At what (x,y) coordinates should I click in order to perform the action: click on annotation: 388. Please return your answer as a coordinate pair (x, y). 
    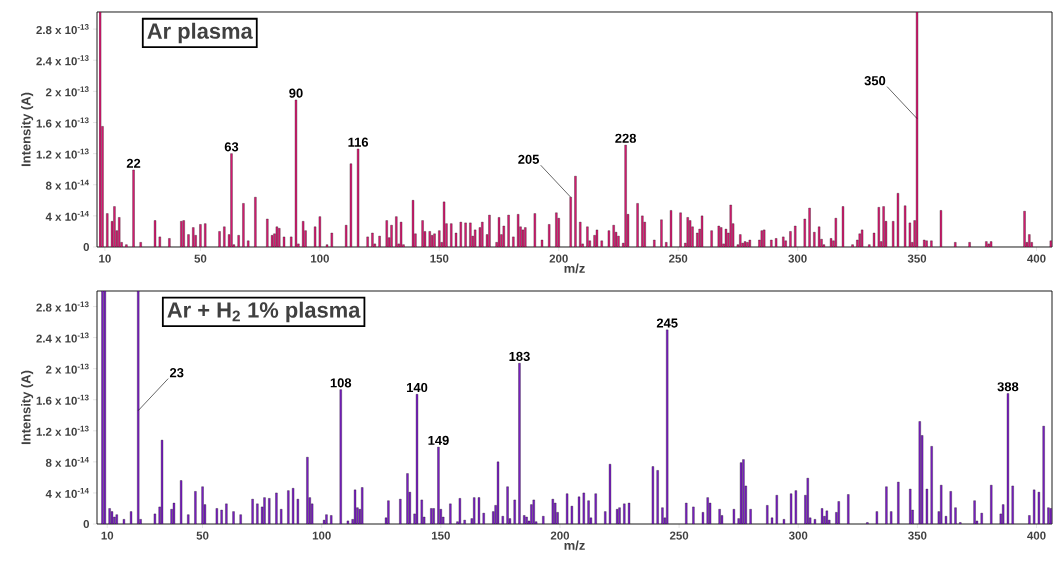
    Looking at the image, I should click on (1008, 387).